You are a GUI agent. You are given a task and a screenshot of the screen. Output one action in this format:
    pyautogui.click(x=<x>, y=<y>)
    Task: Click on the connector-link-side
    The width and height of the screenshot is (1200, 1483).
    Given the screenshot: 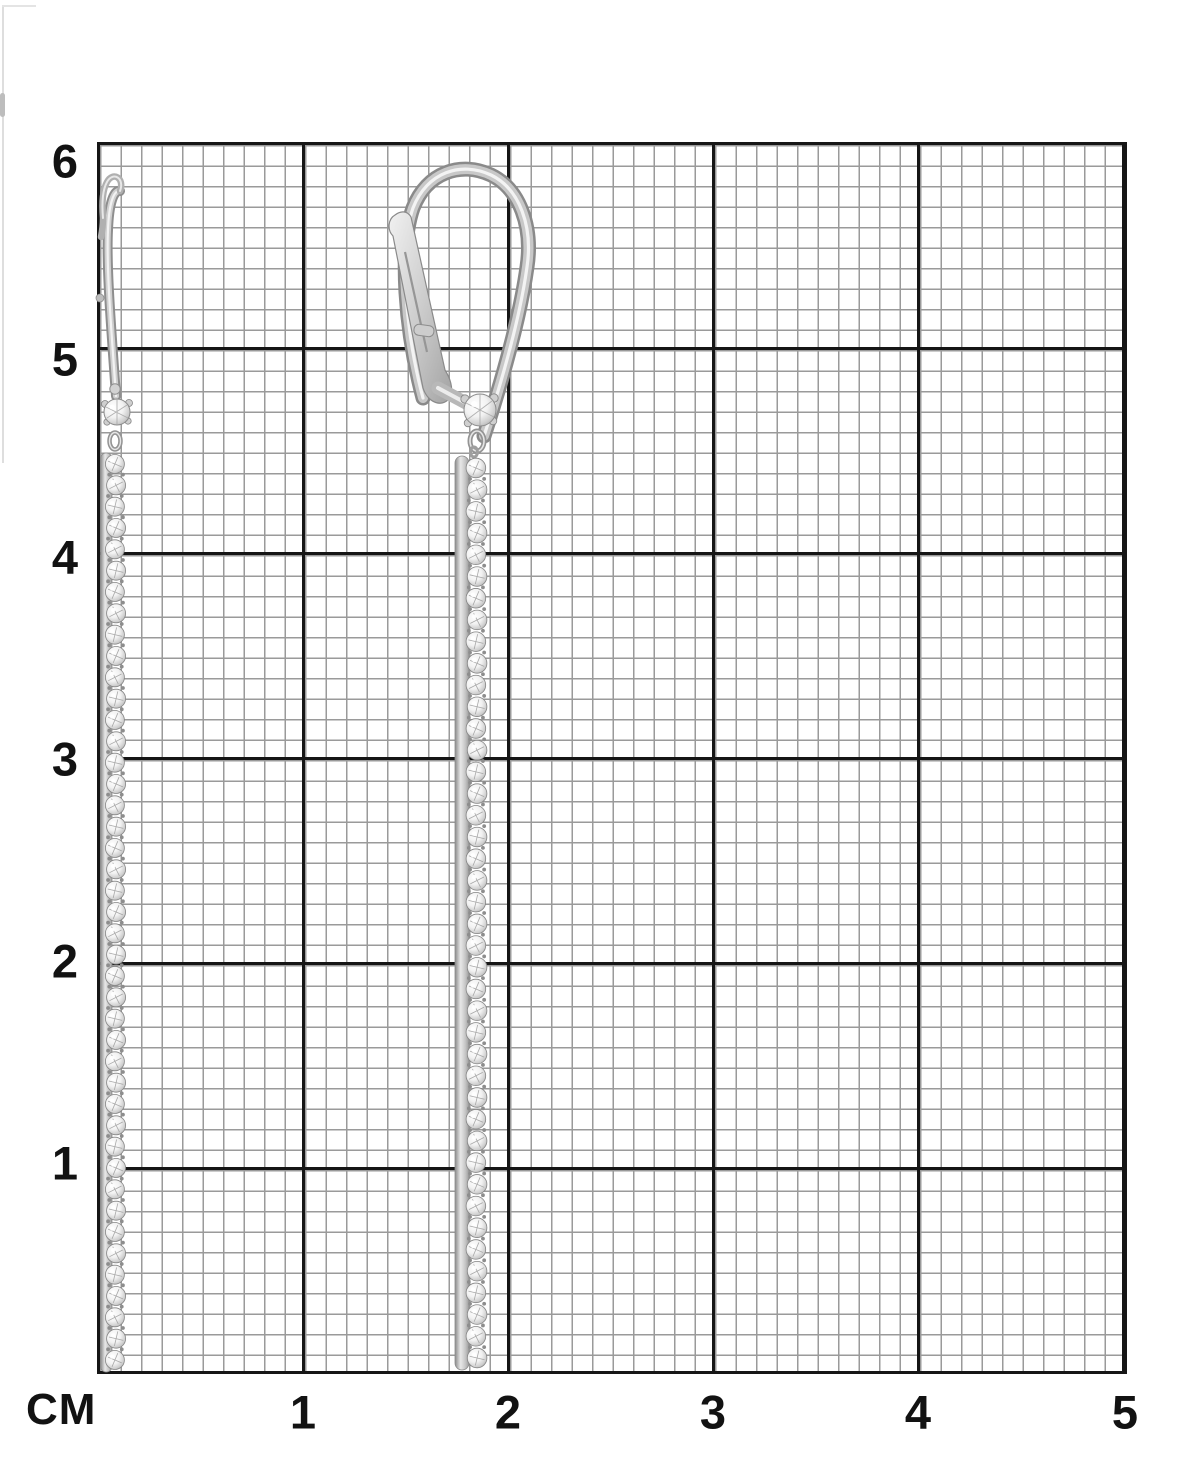 What is the action you would take?
    pyautogui.click(x=115, y=441)
    